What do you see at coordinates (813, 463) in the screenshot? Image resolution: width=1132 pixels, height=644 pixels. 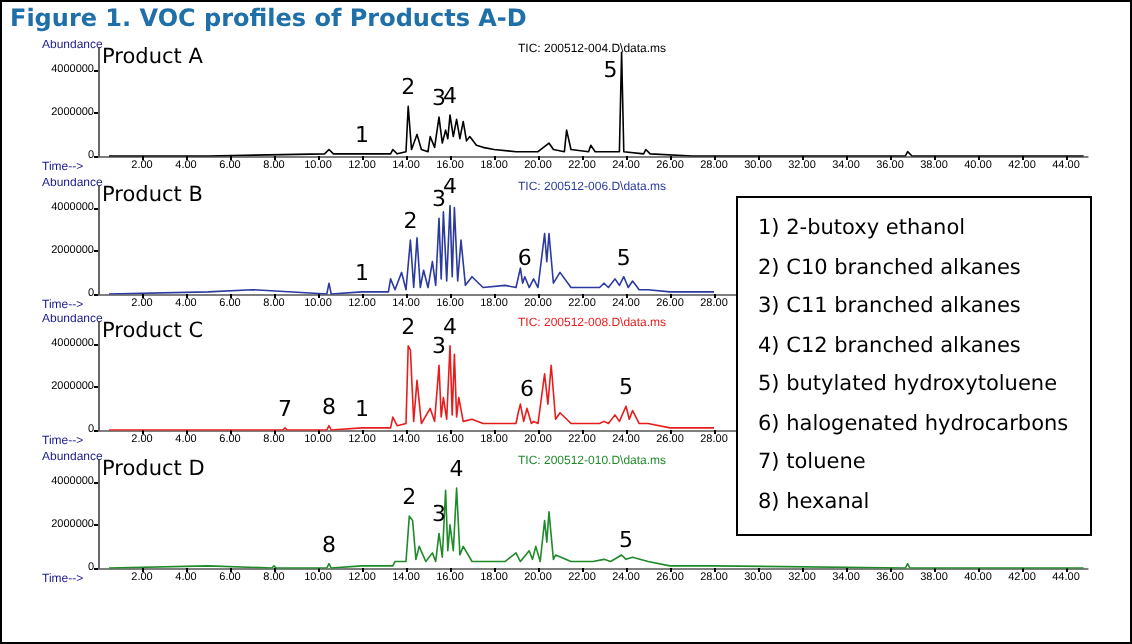 I see `annotation: 7) toluene` at bounding box center [813, 463].